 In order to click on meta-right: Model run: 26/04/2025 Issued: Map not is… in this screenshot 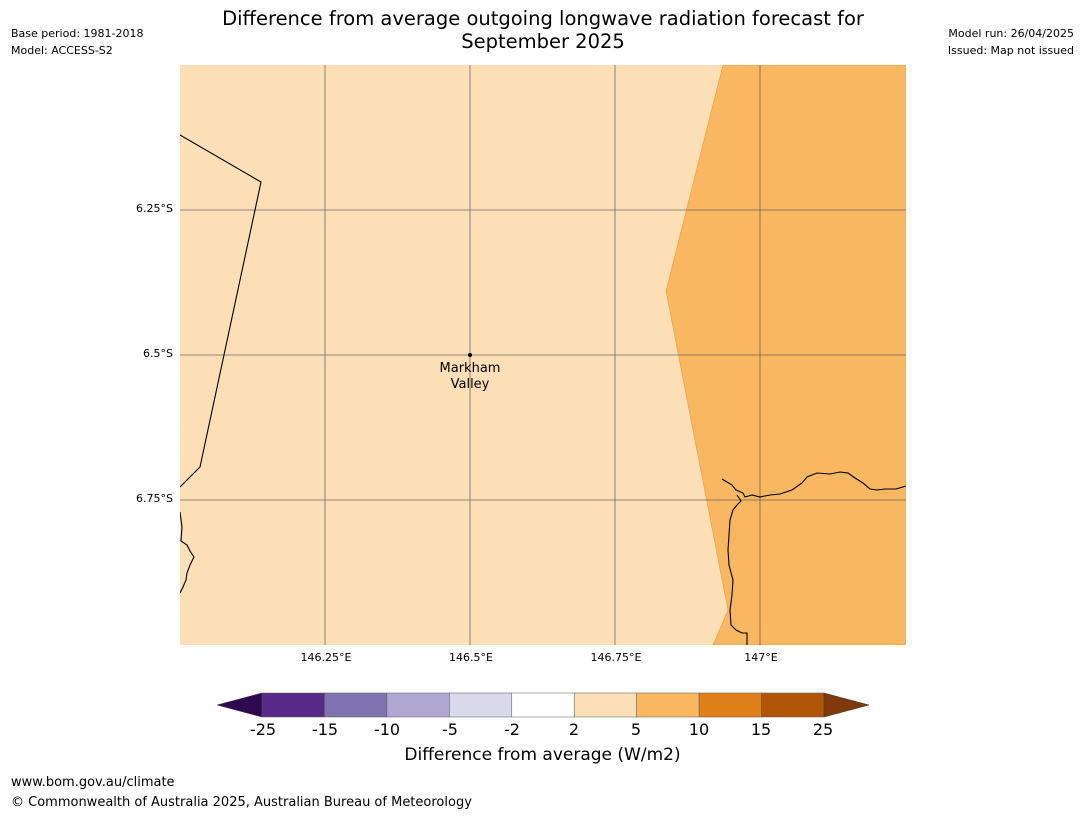, I will do `click(1011, 42)`.